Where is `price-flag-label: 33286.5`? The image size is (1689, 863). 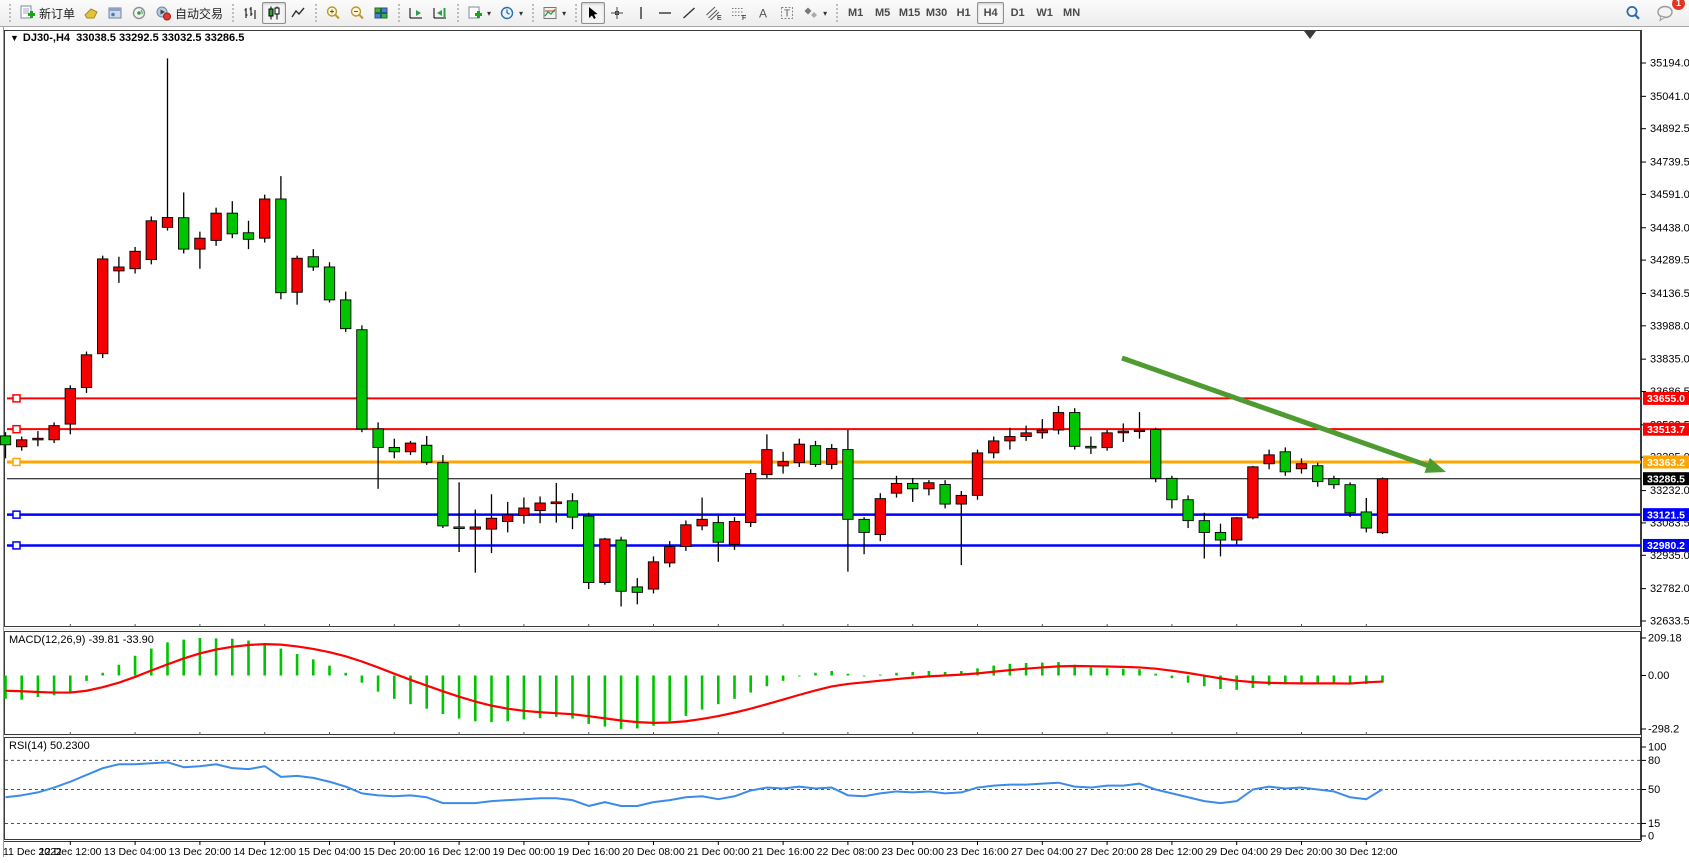 price-flag-label: 33286.5 is located at coordinates (1666, 479).